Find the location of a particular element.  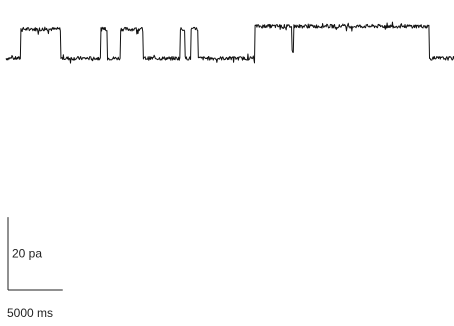

current-trace-layer is located at coordinates (229, 42).